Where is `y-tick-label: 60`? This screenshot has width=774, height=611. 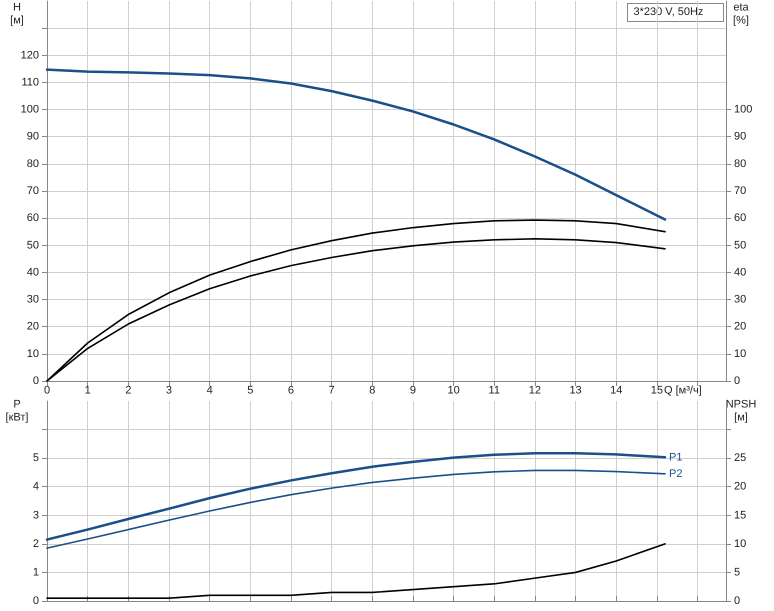 y-tick-label: 60 is located at coordinates (32, 218).